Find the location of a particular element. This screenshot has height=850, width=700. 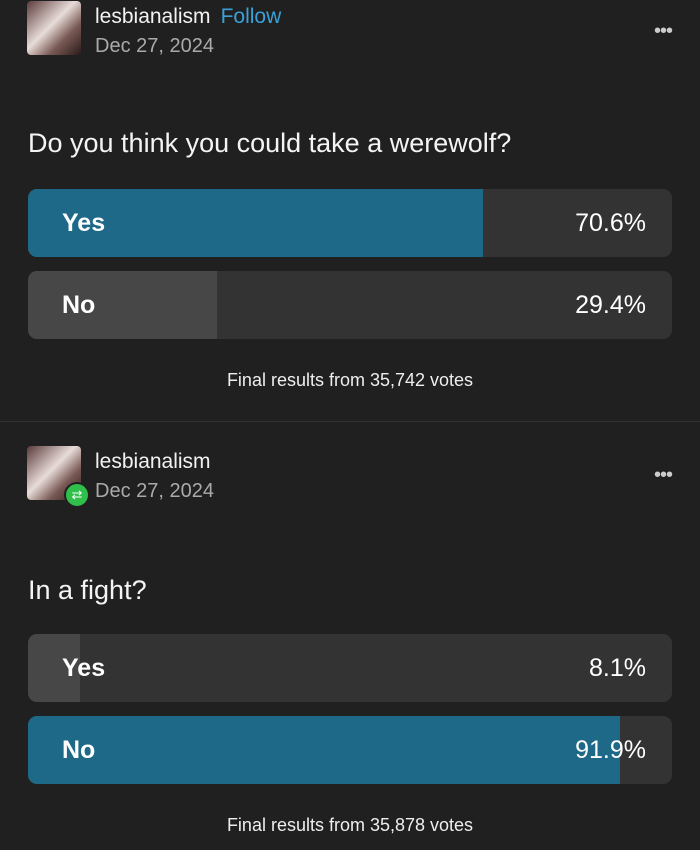

poll-question: In a fight? is located at coordinates (87, 590).